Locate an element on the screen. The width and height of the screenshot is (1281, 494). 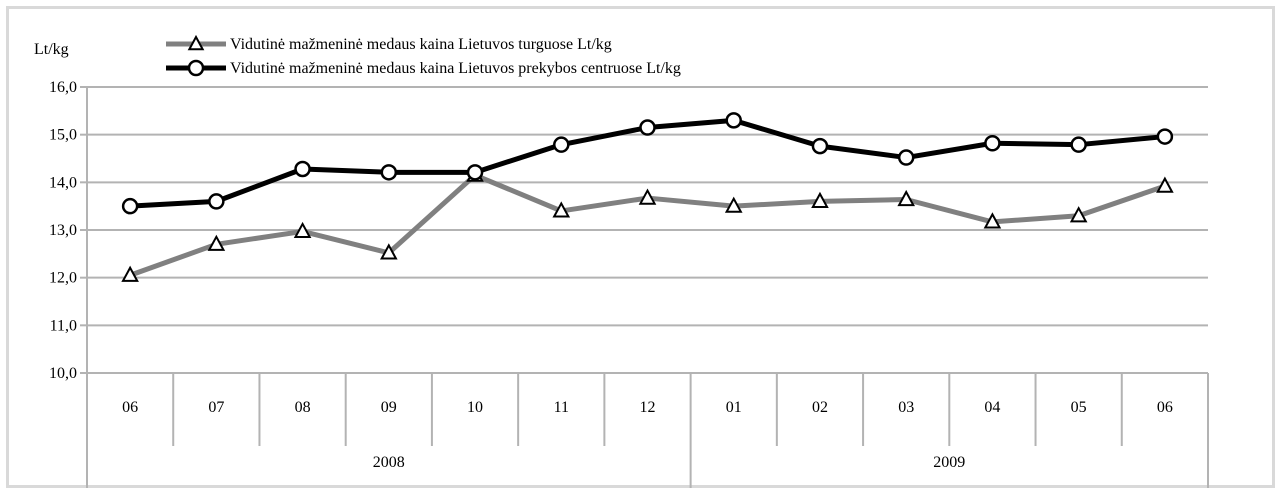
x-group-label: 2008 is located at coordinates (389, 462).